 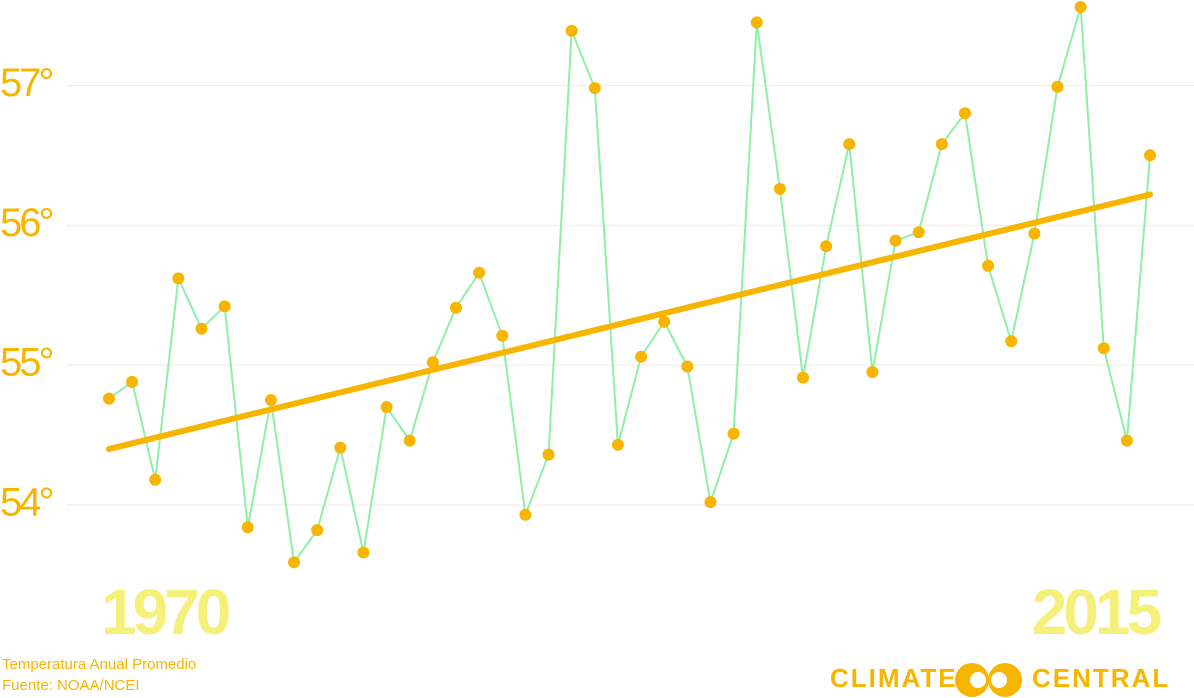 I want to click on source: Fuente: NOAA/NCEI, so click(x=71, y=685).